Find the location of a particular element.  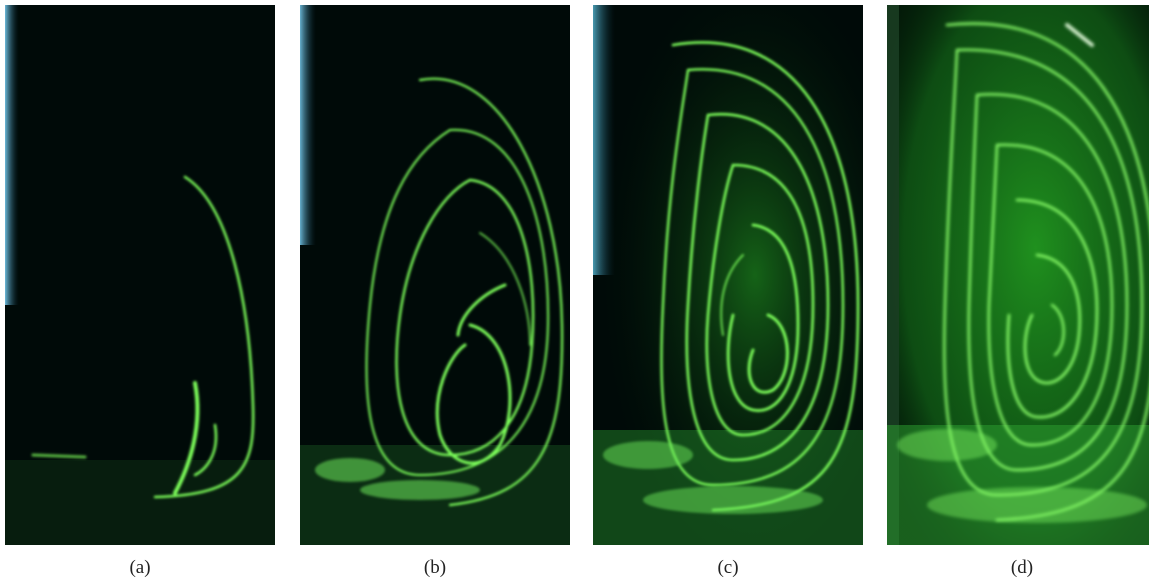

caption-d: (d) is located at coordinates (1022, 567).